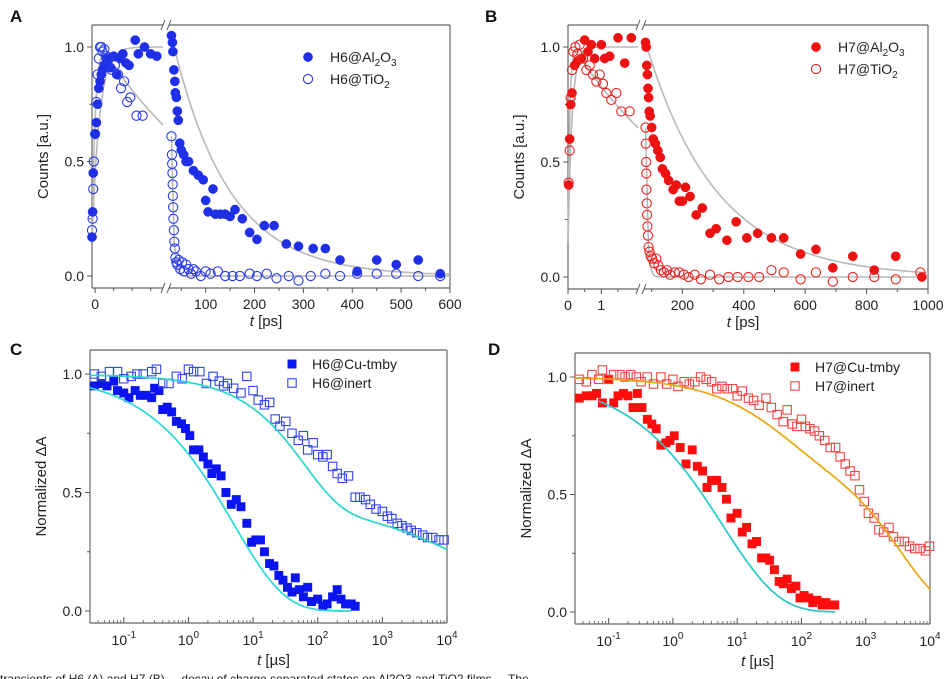 Image resolution: width=950 pixels, height=679 pixels. Describe the element at coordinates (268, 321) in the screenshot. I see `x-axis-label-unit: [ps]` at that location.